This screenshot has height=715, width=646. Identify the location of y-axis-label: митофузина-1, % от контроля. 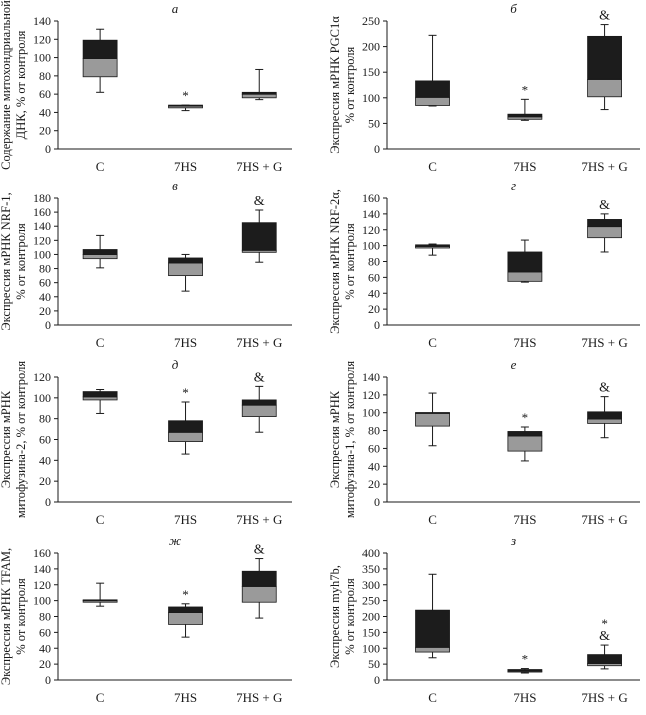
(350, 439).